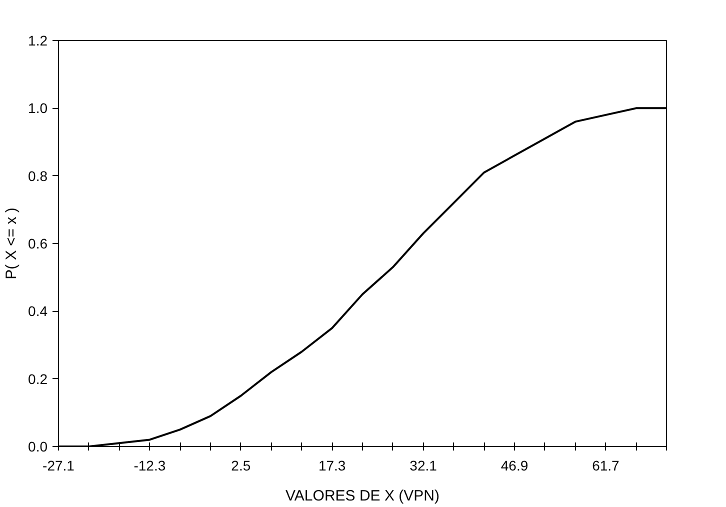  What do you see at coordinates (38, 378) in the screenshot?
I see `y-tick-label: 0.2` at bounding box center [38, 378].